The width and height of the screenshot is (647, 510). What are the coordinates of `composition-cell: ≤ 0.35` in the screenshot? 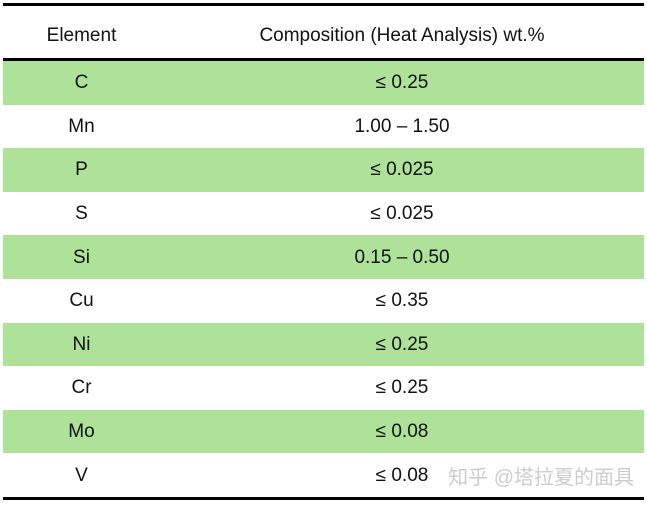 It's located at (402, 301).